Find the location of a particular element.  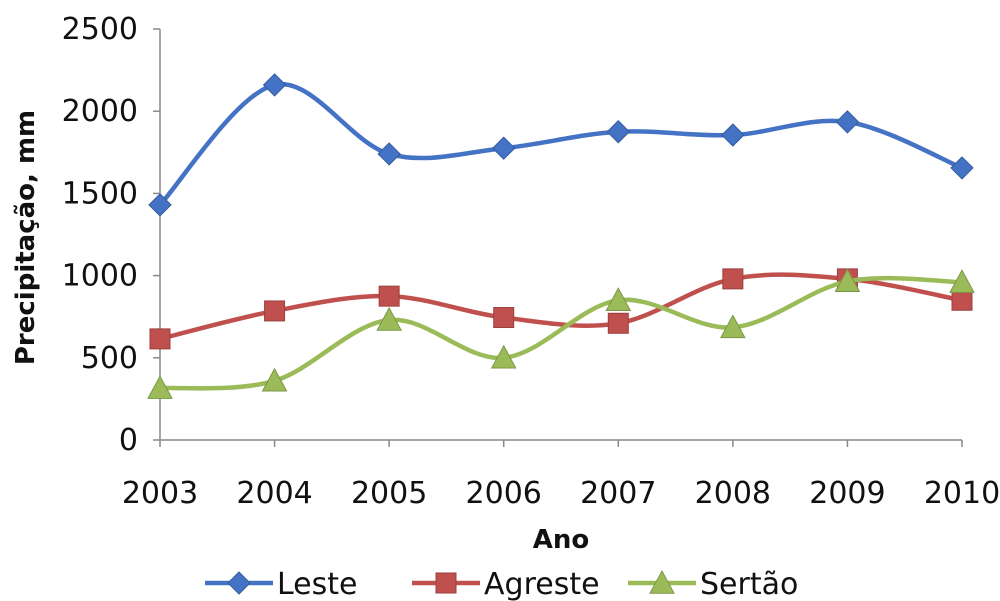

y-tick-label: 0 is located at coordinates (128, 440).